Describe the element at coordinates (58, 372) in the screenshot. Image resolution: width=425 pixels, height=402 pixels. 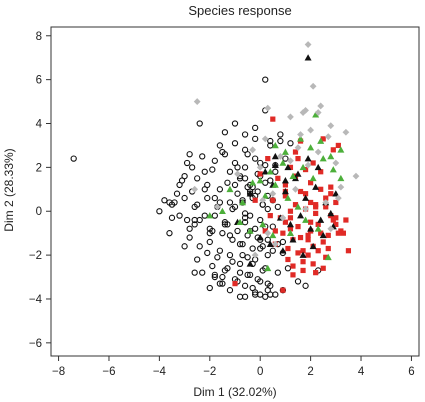
I see `x-tick-label: −8` at that location.